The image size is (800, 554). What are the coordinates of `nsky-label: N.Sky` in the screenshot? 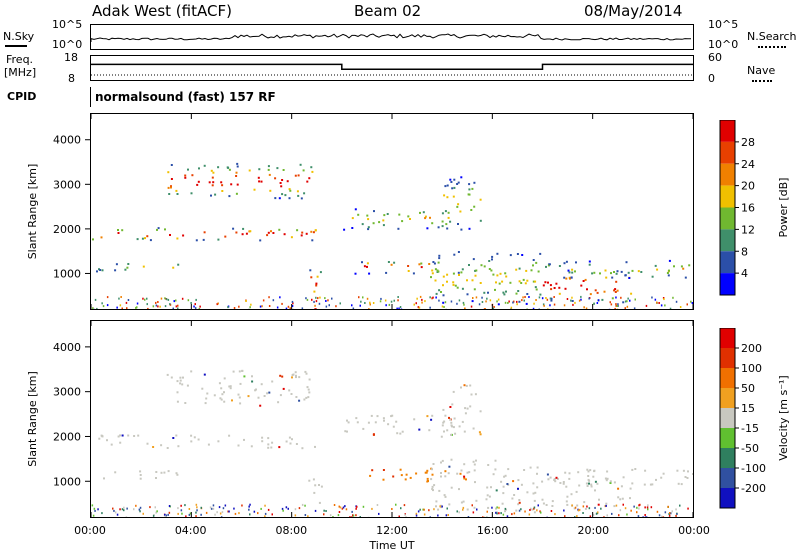 It's located at (19, 36).